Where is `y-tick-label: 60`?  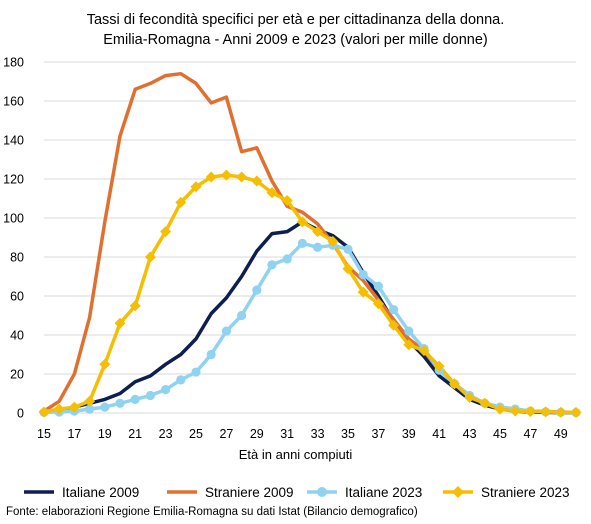
y-tick-label: 60 is located at coordinates (17, 297).